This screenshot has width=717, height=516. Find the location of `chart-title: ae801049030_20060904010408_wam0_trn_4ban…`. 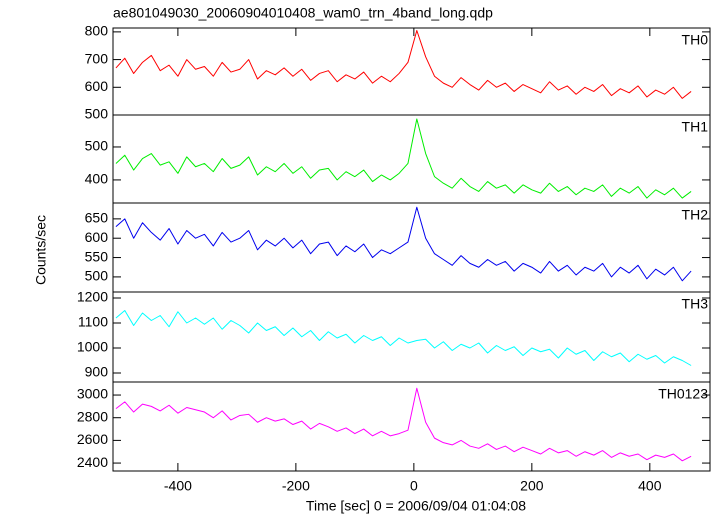

chart-title: ae801049030_20060904010408_wam0_trn_4ban… is located at coordinates (303, 13).